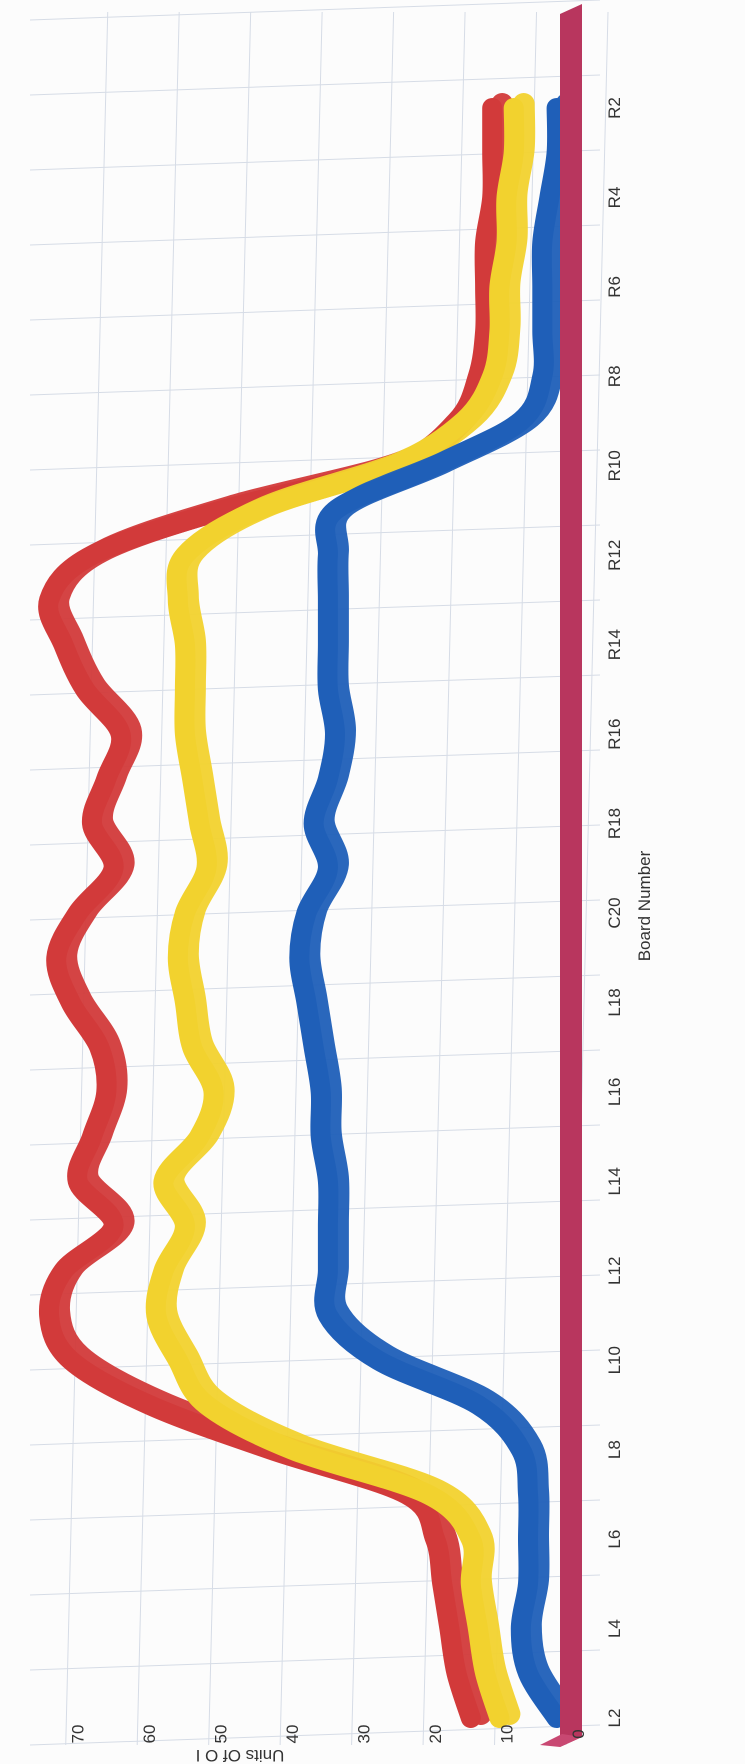  What do you see at coordinates (614, 376) in the screenshot?
I see `x-tick-label: R8` at bounding box center [614, 376].